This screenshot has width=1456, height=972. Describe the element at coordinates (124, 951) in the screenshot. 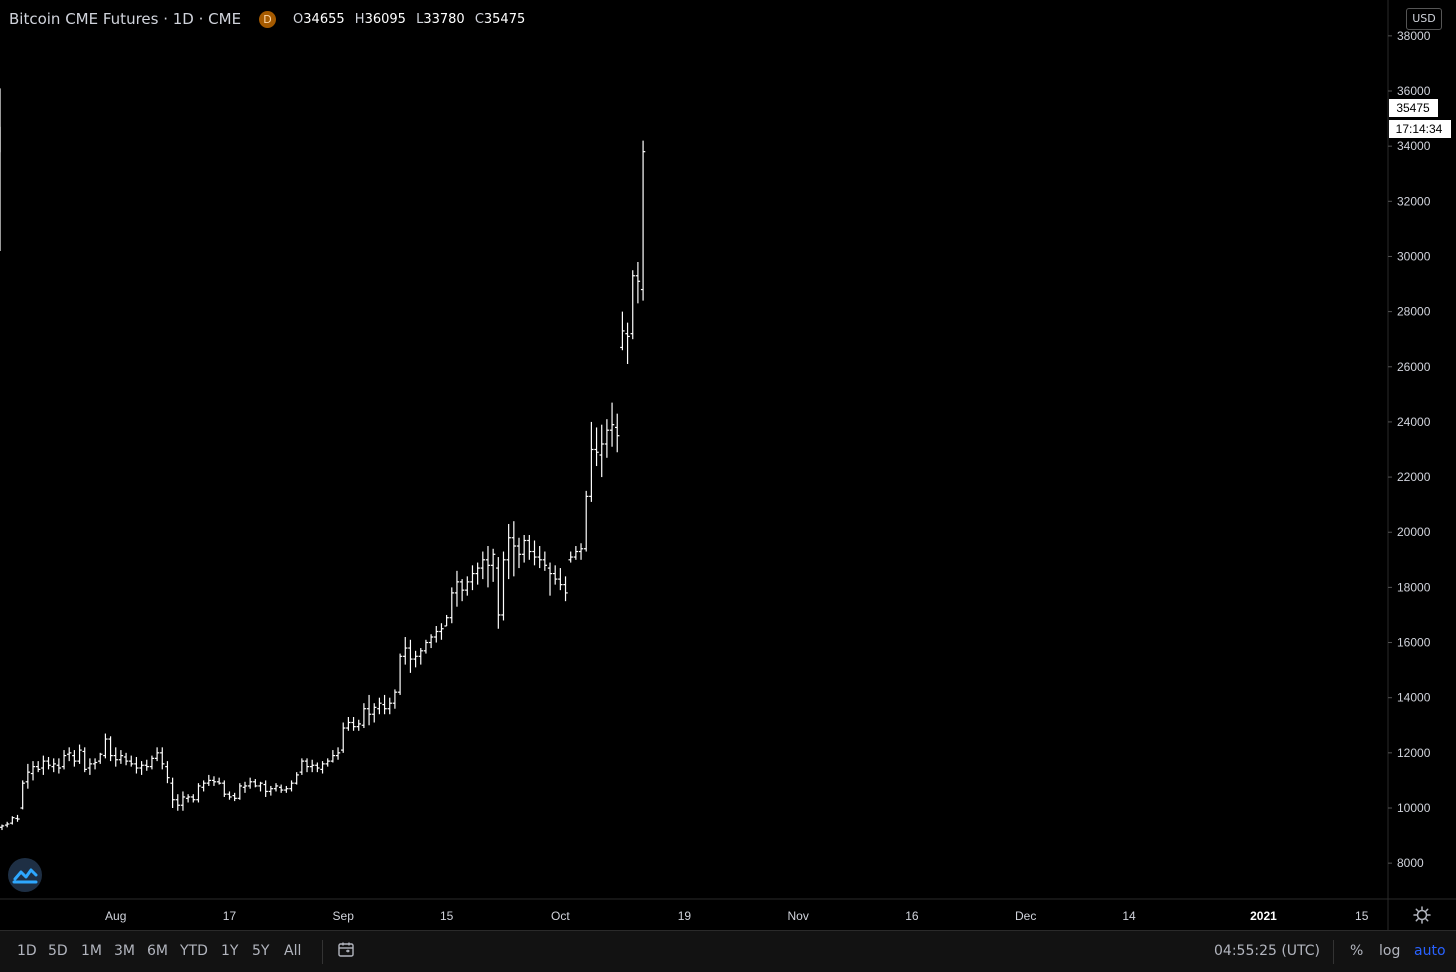

I see `range-3m: 3M` at that location.